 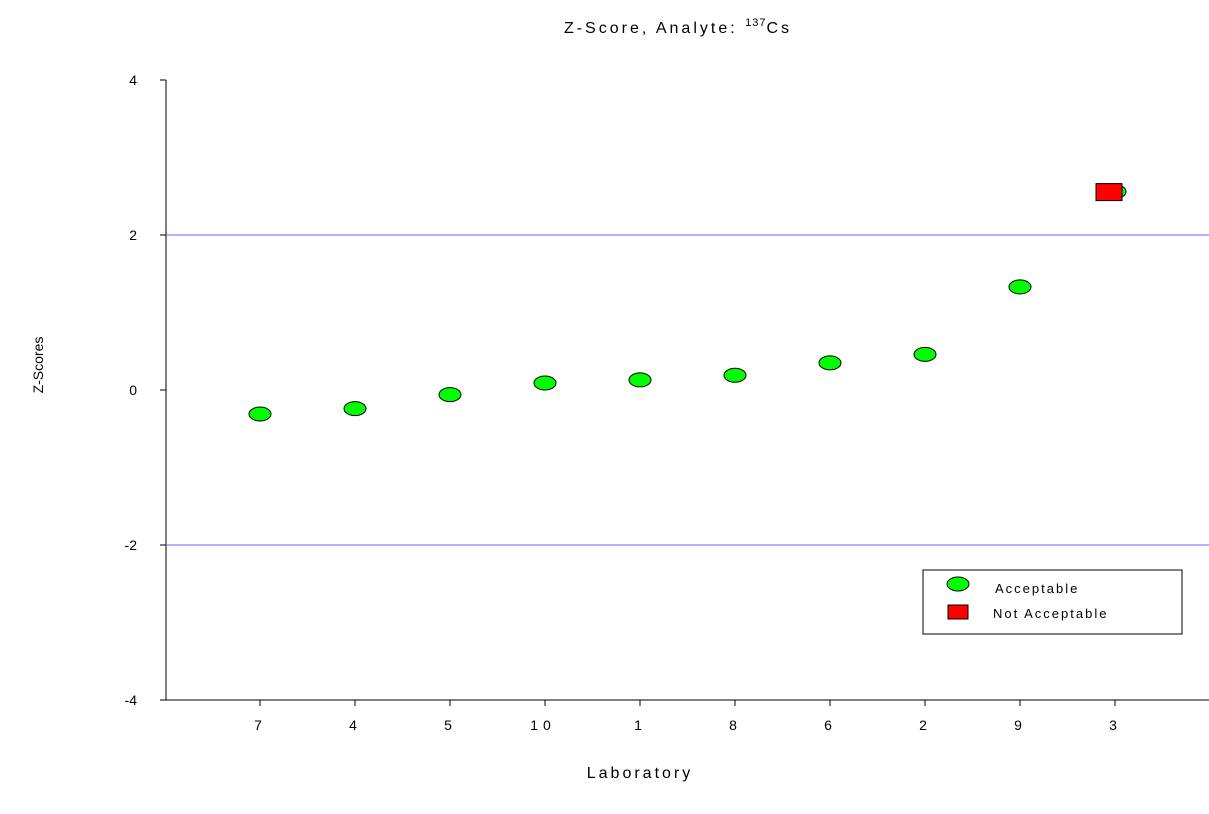 I want to click on legend-box, so click(x=1052, y=602).